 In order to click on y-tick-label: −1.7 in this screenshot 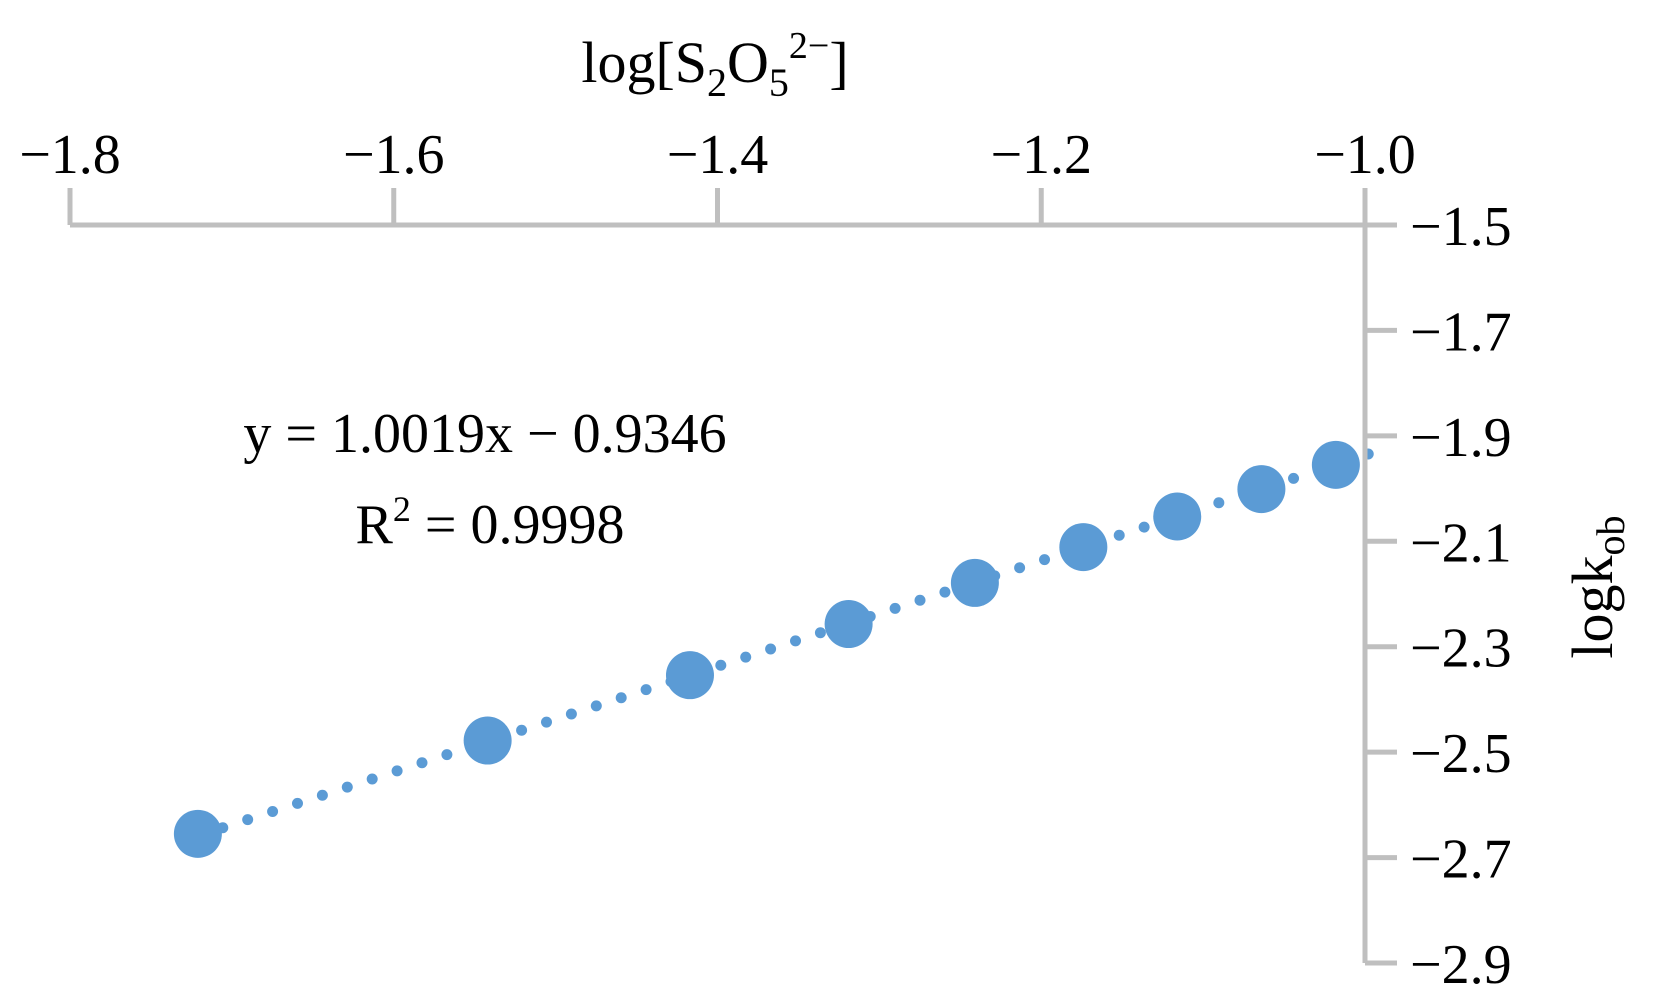, I will do `click(1461, 332)`.